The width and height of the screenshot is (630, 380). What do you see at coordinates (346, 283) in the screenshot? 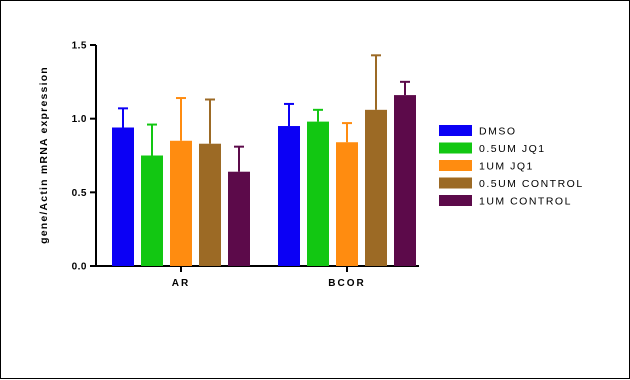
I see `x-category-label: BCOR` at bounding box center [346, 283].